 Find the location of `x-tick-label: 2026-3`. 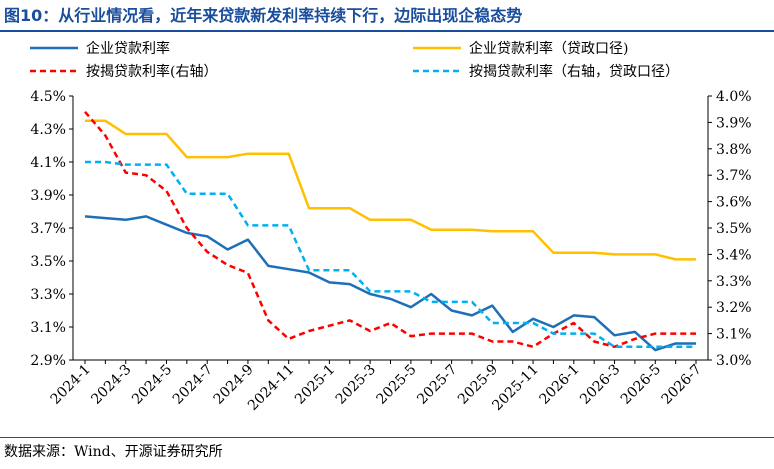

x-tick-label: 2026-3 is located at coordinates (600, 385).